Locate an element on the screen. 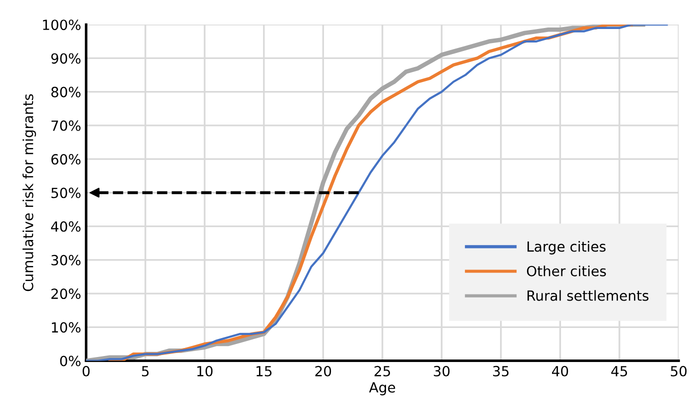  y-tick-label: 20% is located at coordinates (65, 294).